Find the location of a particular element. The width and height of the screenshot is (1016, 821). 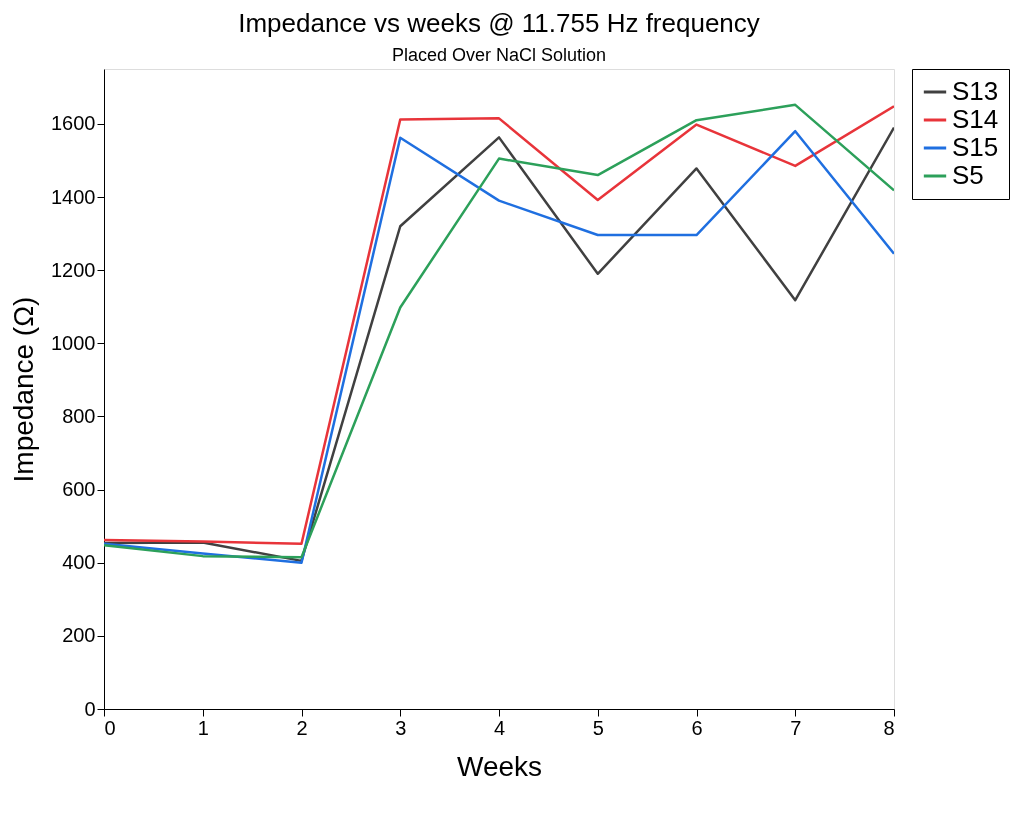

x-tick-label: 6 is located at coordinates (697, 727).